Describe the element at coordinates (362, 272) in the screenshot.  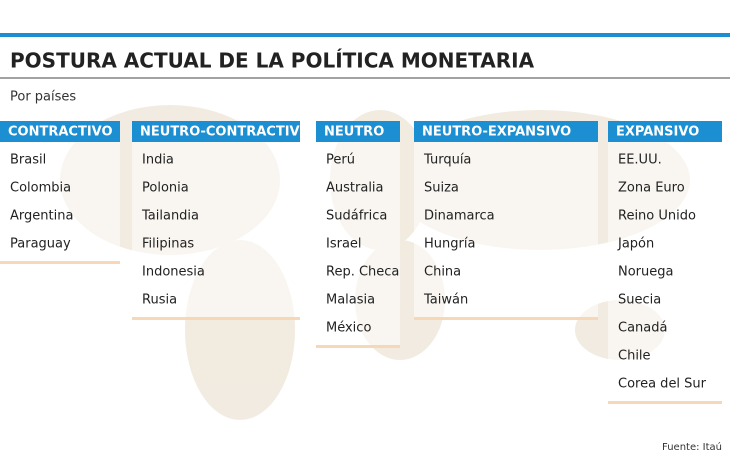
I see `country: Rep. Checa` at that location.